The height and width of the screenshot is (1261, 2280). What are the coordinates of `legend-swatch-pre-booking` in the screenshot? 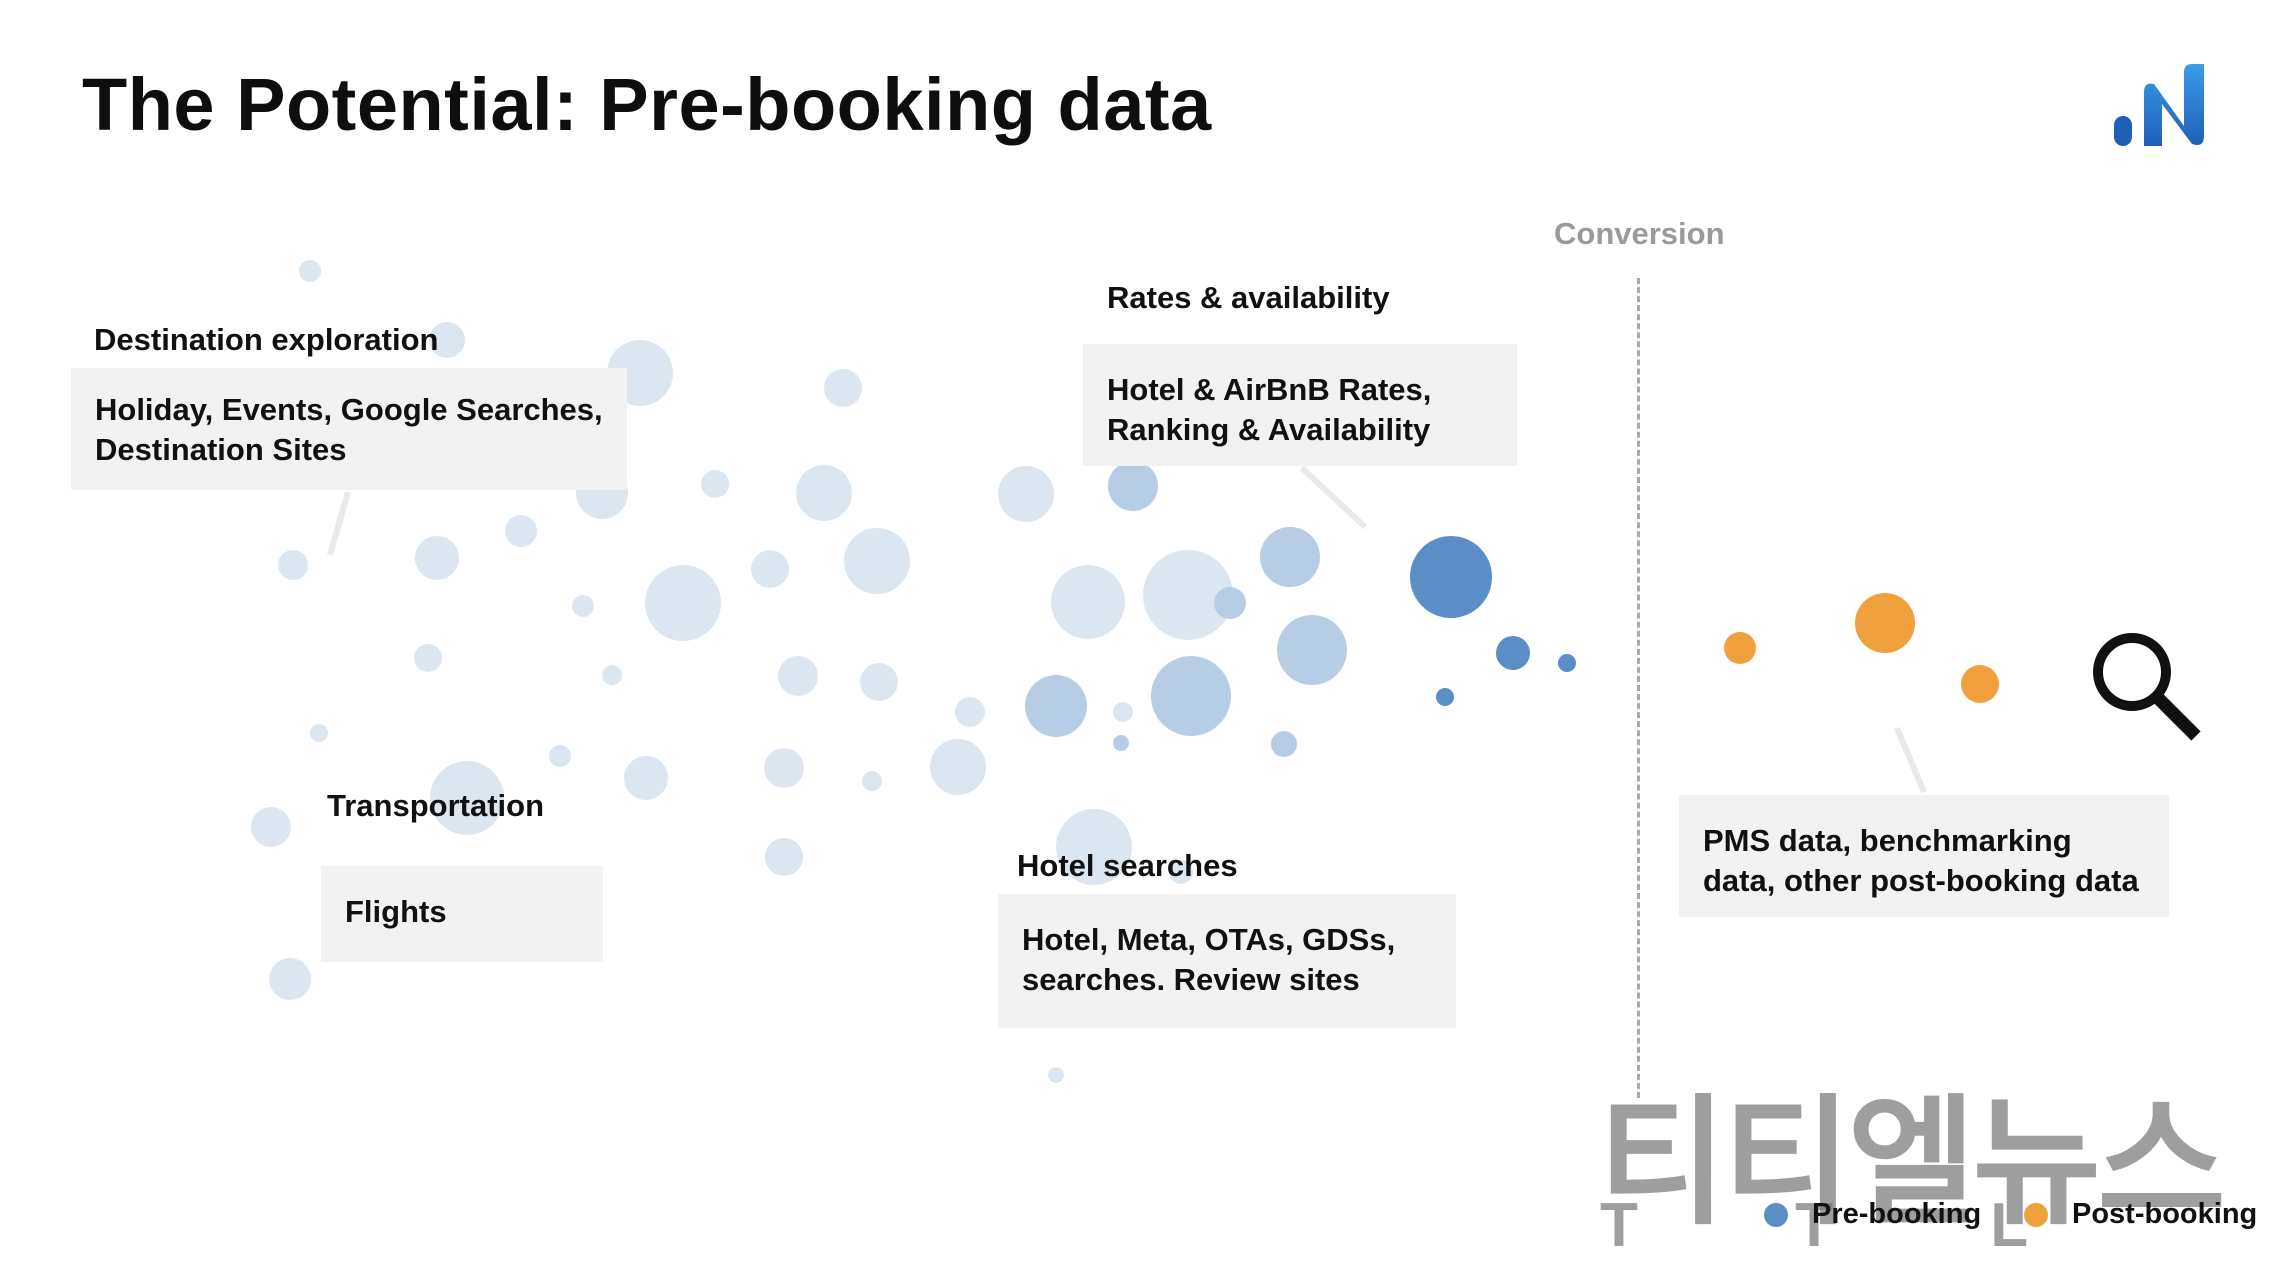 It's located at (1776, 1214).